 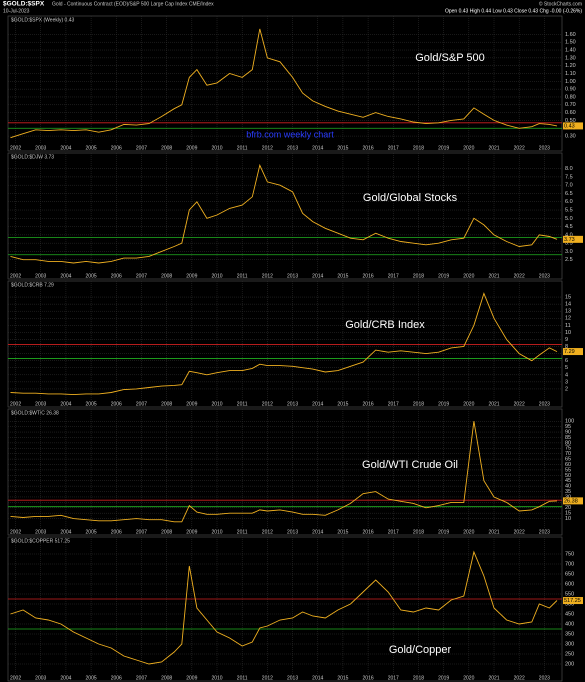 What do you see at coordinates (569, 614) in the screenshot?
I see `y-tick-label: 450` at bounding box center [569, 614].